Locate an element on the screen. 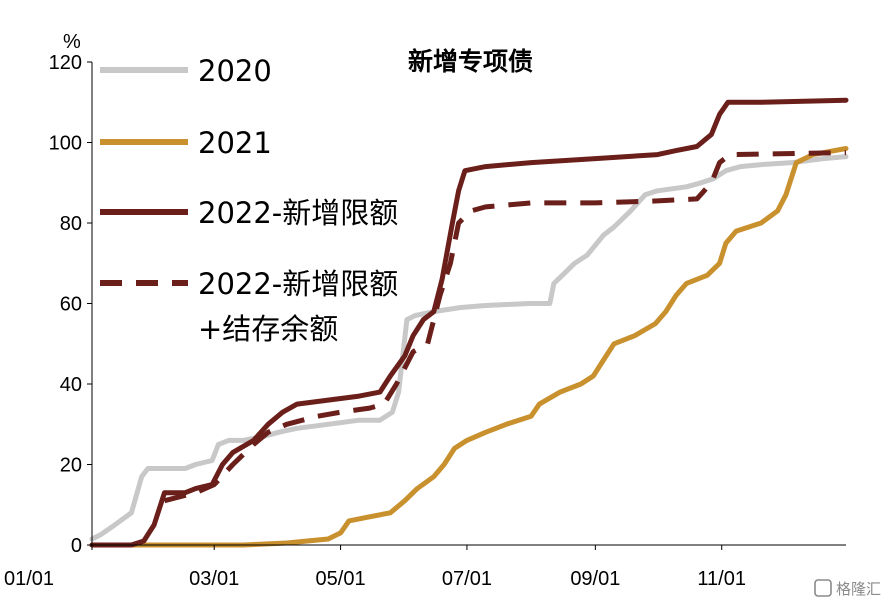 This screenshot has height=609, width=890. x-tick-label: 03/01 is located at coordinates (214, 579).